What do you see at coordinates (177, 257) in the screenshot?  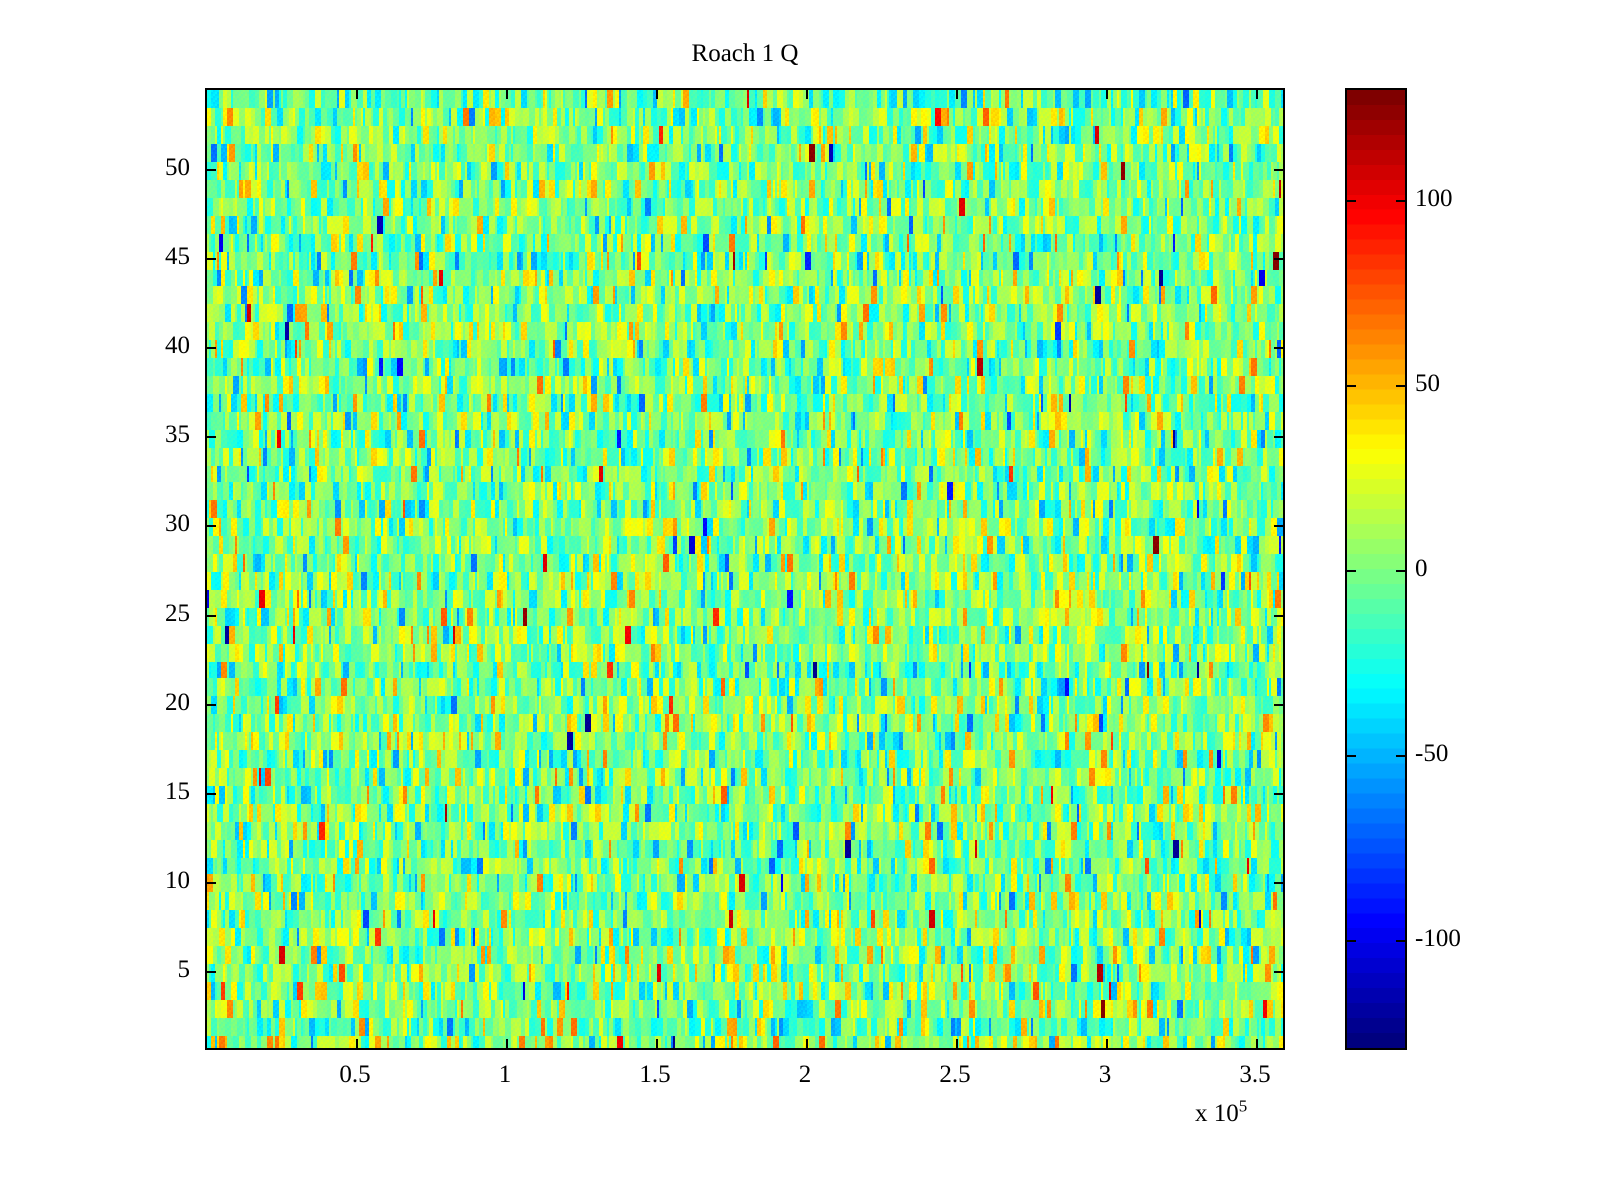 I see `y-axis-tick-label: 45` at bounding box center [177, 257].